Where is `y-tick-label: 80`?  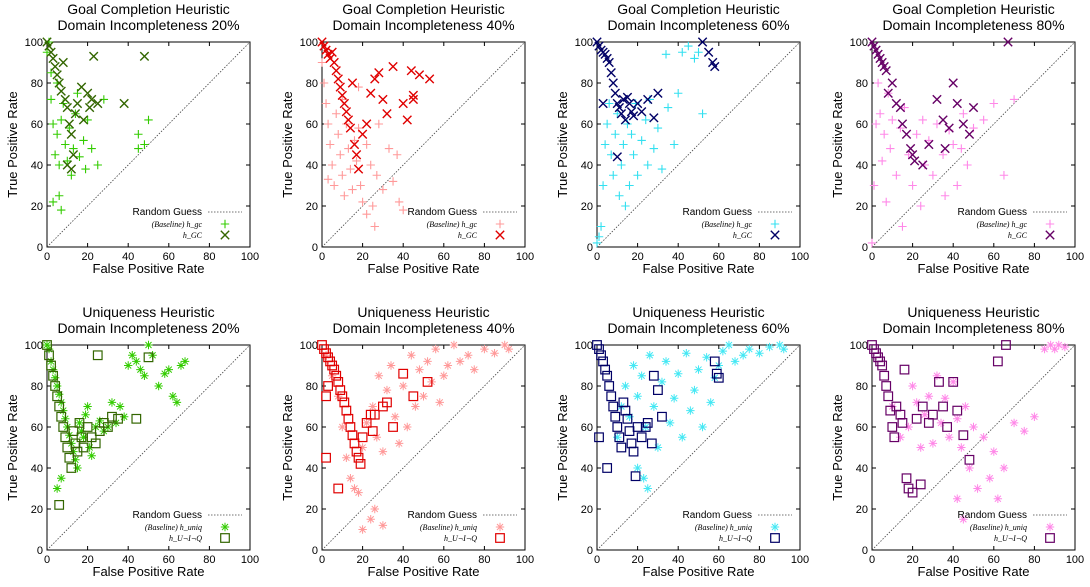
y-tick-label: 80 is located at coordinates (862, 84).